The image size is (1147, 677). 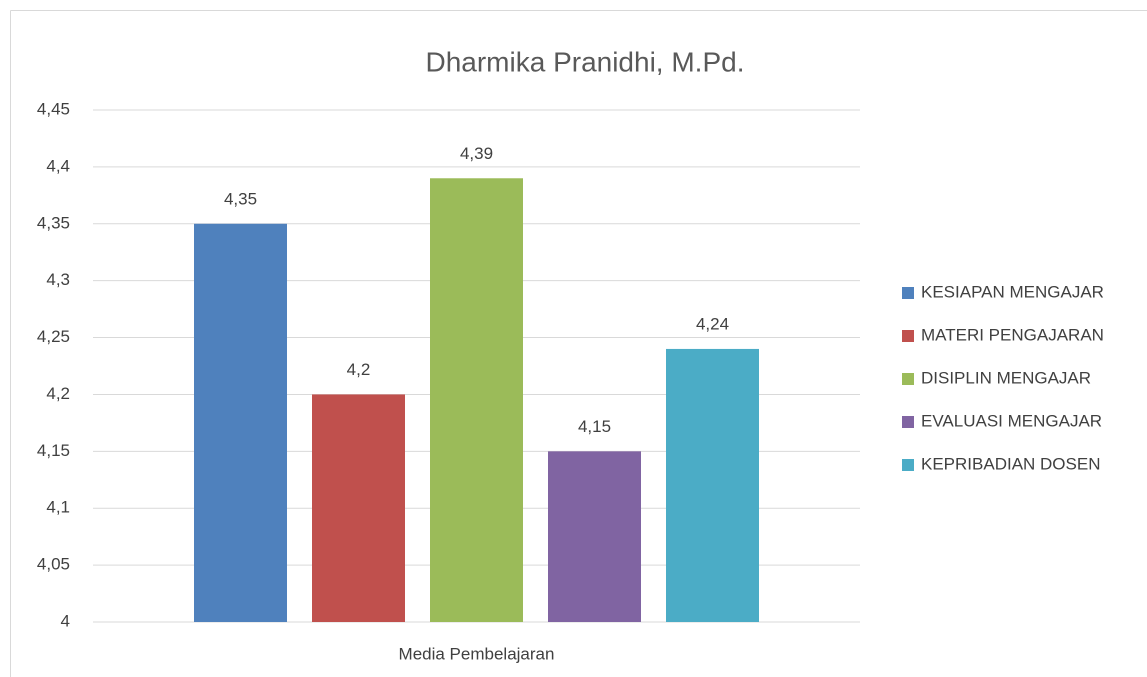 What do you see at coordinates (1012, 334) in the screenshot?
I see `legend-label: MATERI PENGAJARAN` at bounding box center [1012, 334].